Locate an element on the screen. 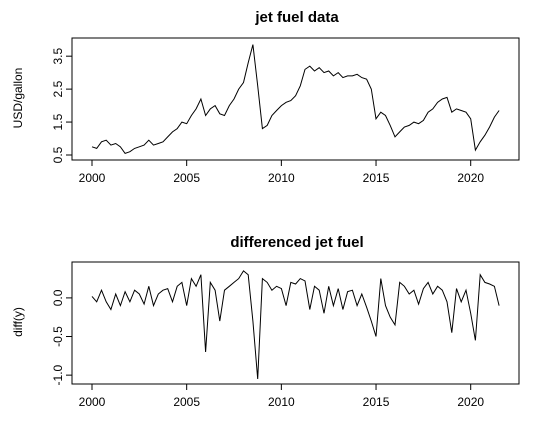  chart-title: jet fuel data is located at coordinates (296, 17).